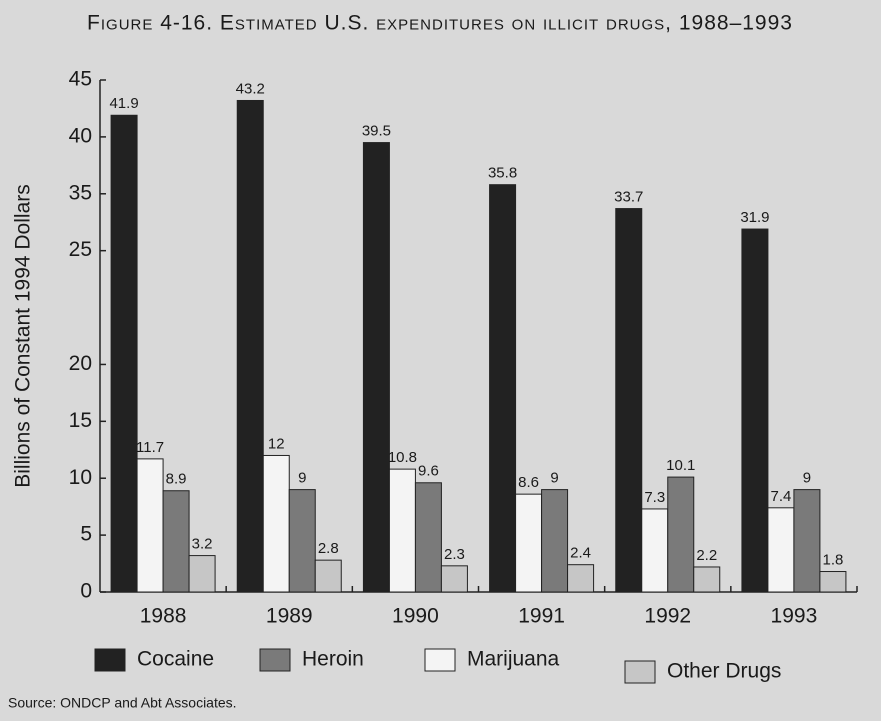  Describe the element at coordinates (454, 554) in the screenshot. I see `data-label: 2.3` at that location.